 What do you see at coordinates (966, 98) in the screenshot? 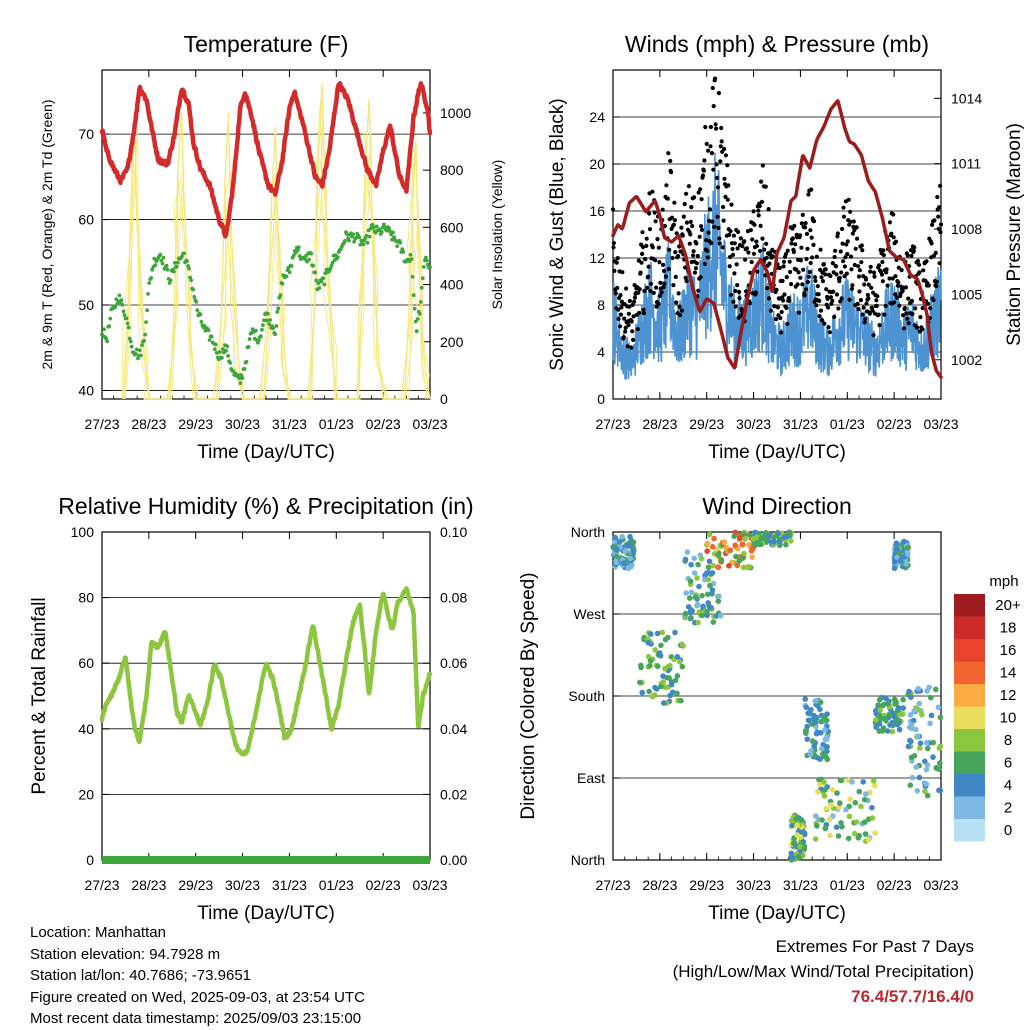
I see `winds-y2tick-label: 1014` at bounding box center [966, 98].